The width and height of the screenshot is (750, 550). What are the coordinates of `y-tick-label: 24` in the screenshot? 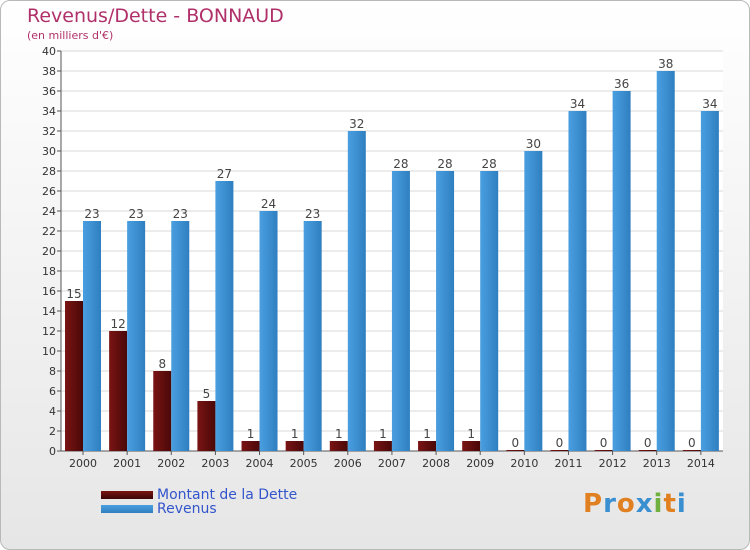 It's located at (49, 211).